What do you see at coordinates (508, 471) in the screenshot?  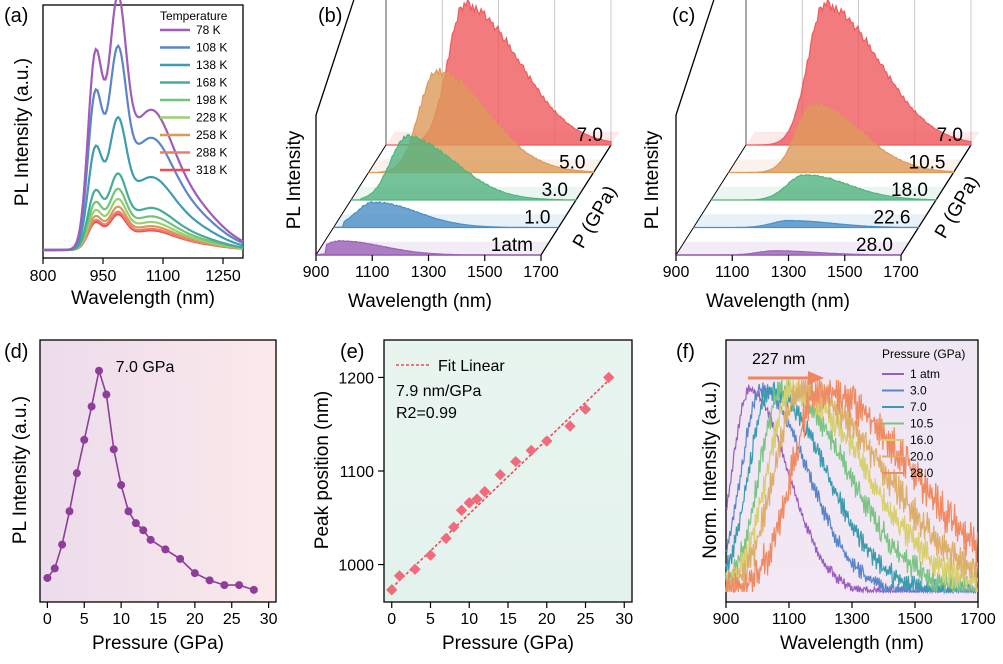 I see `panel-e-frame` at bounding box center [508, 471].